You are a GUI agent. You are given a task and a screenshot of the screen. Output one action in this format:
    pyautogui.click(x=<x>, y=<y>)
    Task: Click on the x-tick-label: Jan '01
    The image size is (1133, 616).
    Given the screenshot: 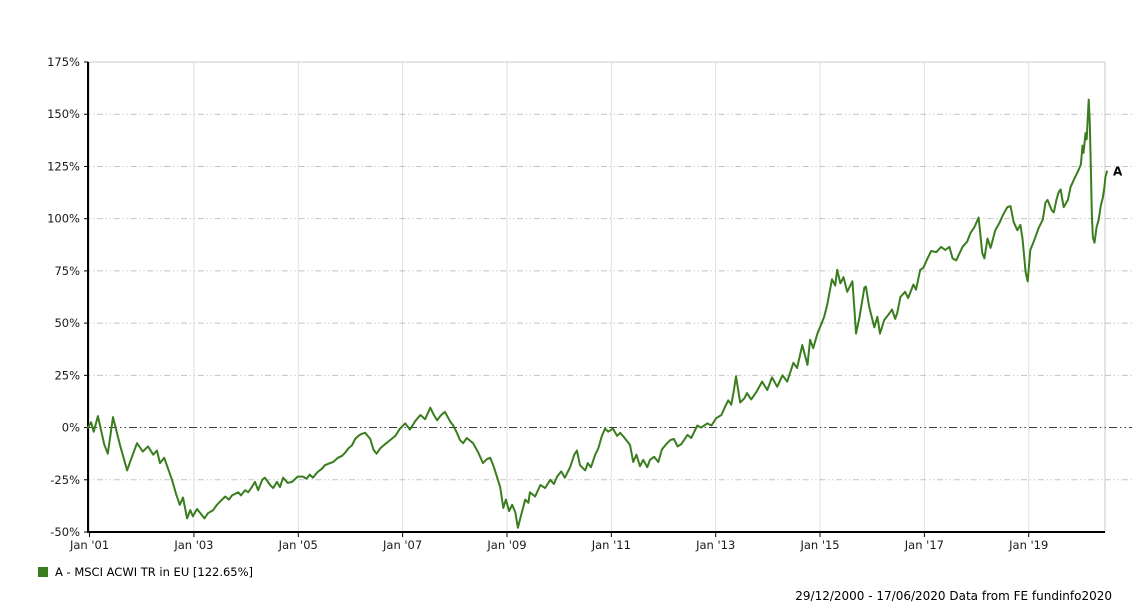 What is the action you would take?
    pyautogui.click(x=89, y=545)
    